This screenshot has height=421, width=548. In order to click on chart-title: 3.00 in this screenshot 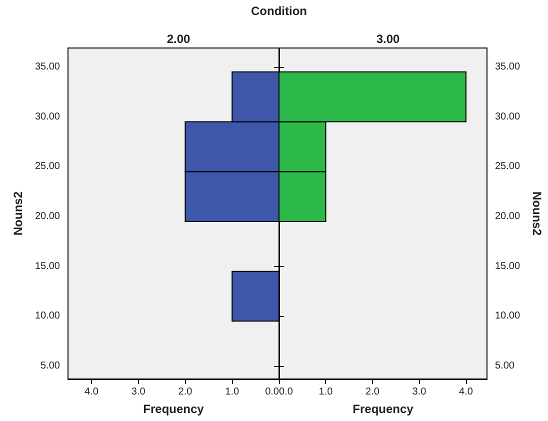, I will do `click(388, 39)`.